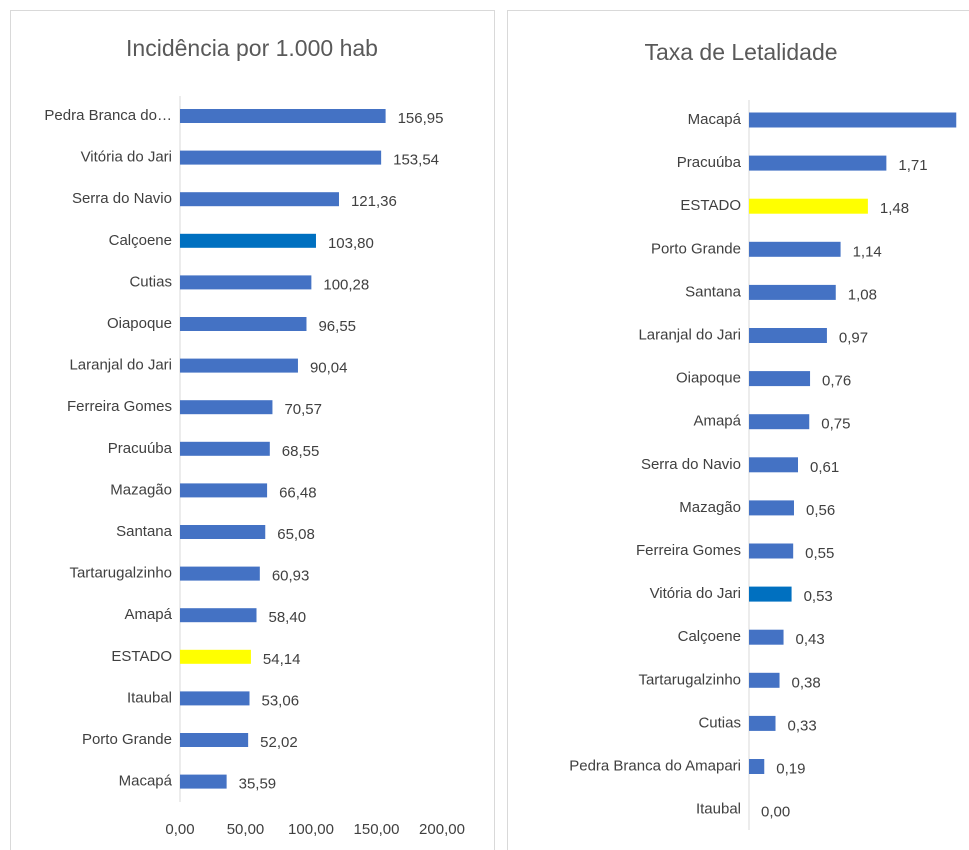  Describe the element at coordinates (836, 381) in the screenshot. I see `value-label: 0,76` at that location.